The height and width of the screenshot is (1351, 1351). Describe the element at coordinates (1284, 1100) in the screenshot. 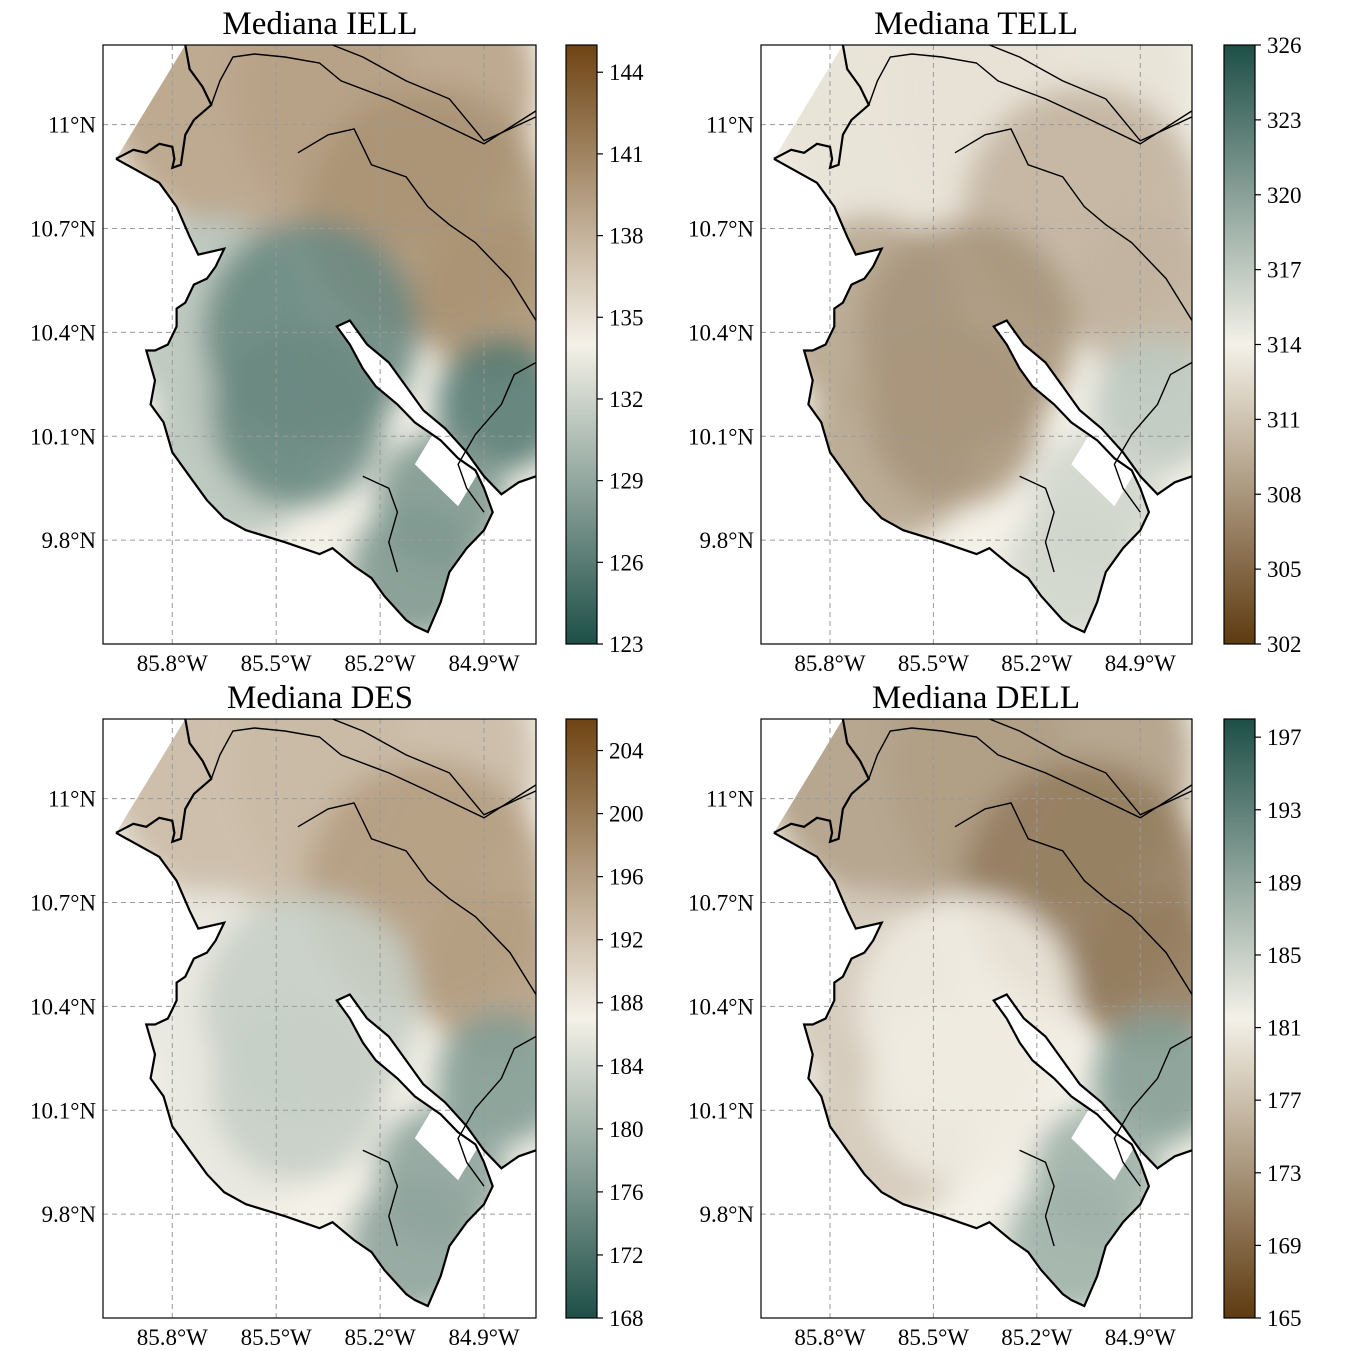

I see `colorbar-tick-label: 177` at that location.